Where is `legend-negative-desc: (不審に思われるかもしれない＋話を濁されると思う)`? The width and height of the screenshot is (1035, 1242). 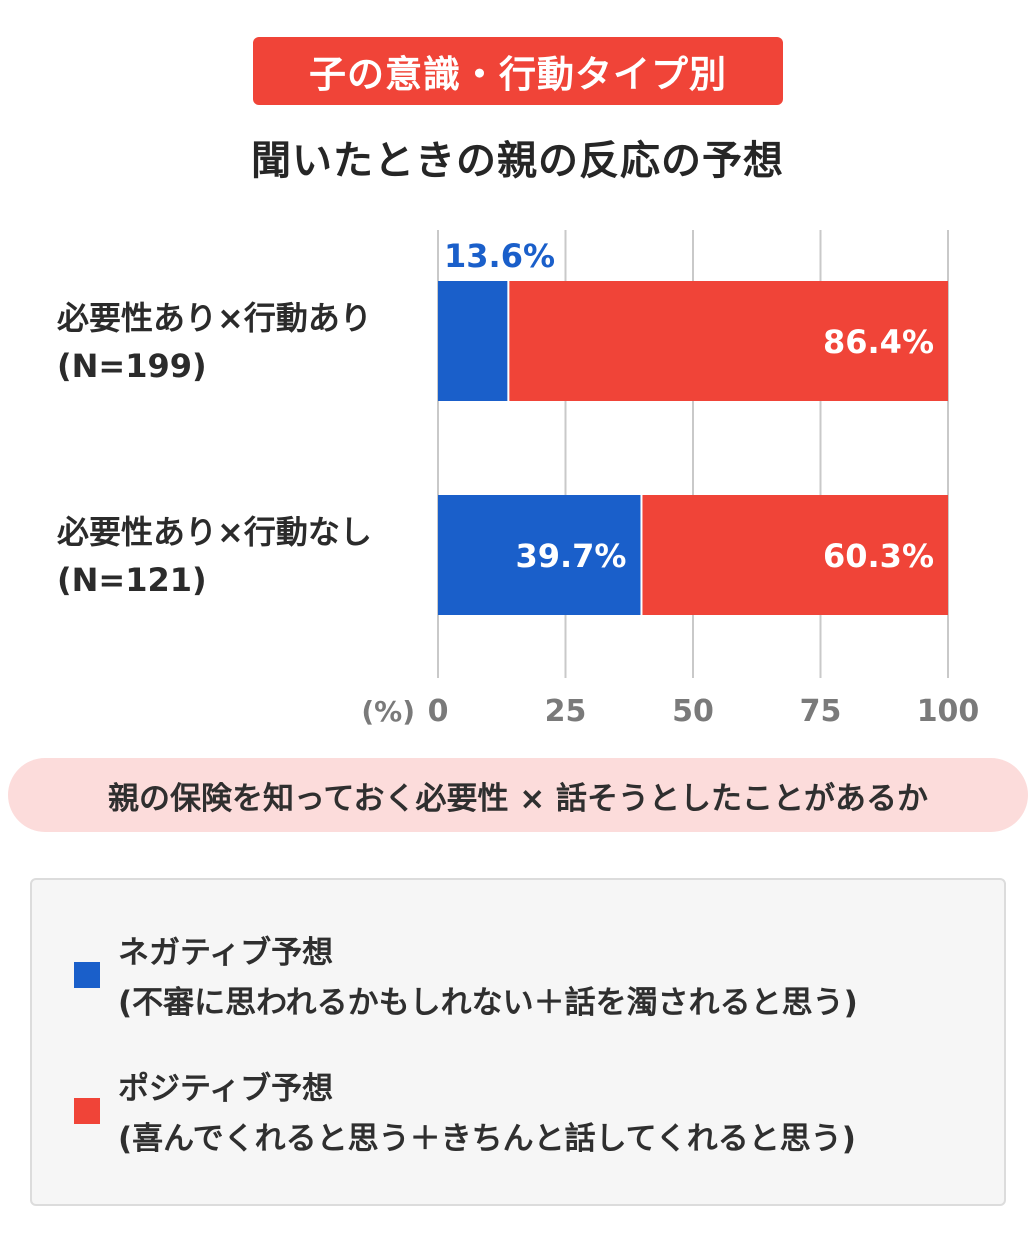
legend-negative-desc: (不審に思われるかもしれない＋話を濁されると思う) is located at coordinates (488, 1003).